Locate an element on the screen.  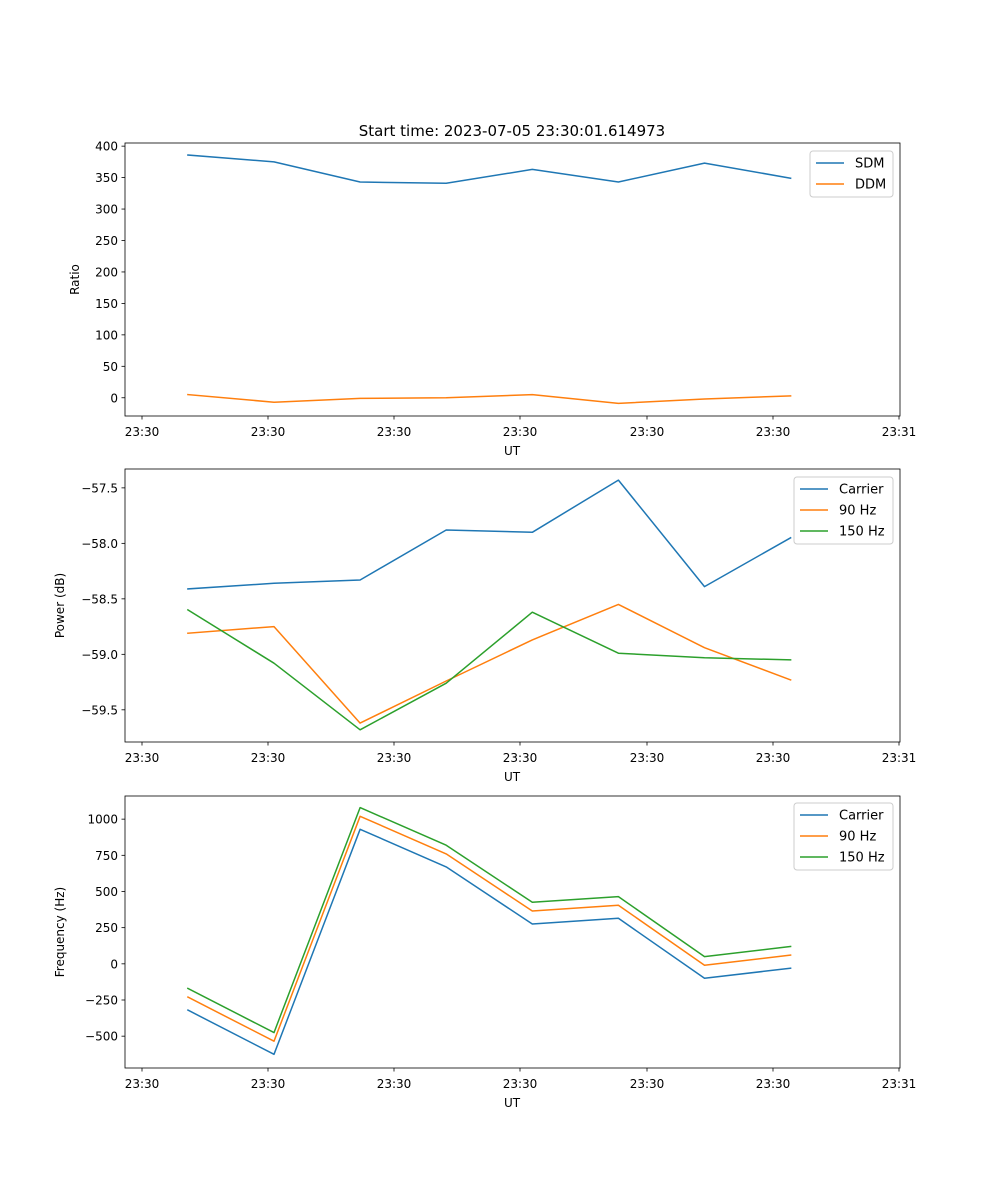
power-series-line-150-hz is located at coordinates (489, 669).